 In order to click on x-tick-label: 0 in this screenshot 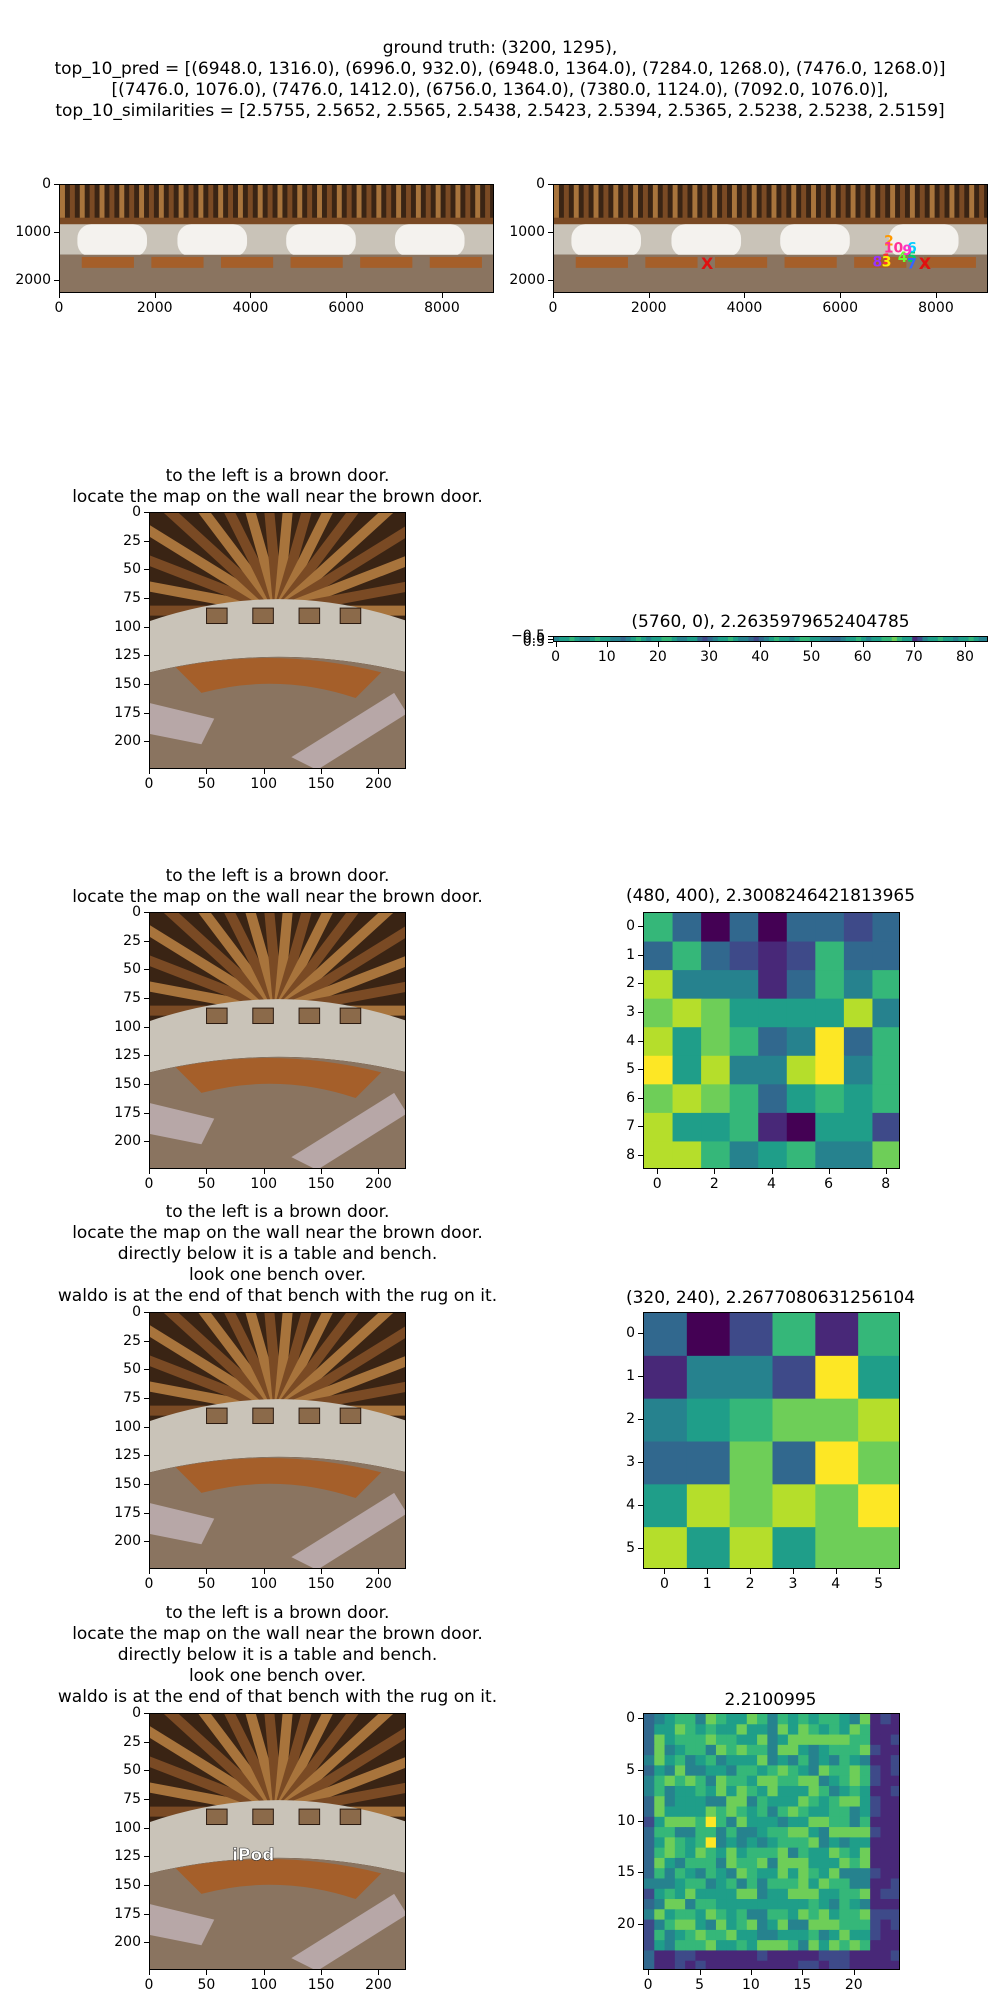, I will do `click(149, 784)`.